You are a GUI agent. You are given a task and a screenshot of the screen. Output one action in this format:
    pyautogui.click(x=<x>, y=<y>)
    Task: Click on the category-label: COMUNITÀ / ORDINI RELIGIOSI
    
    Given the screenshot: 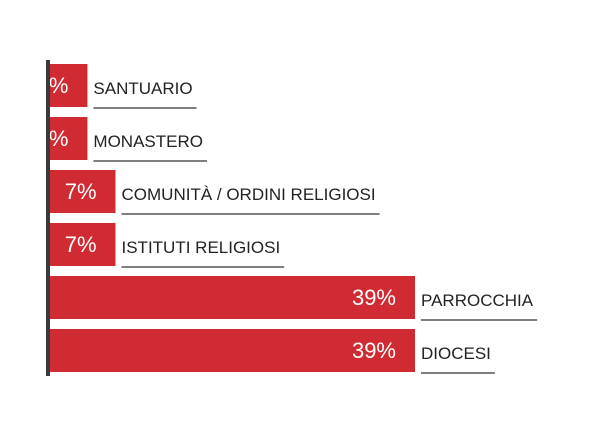 What is the action you would take?
    pyautogui.click(x=249, y=194)
    